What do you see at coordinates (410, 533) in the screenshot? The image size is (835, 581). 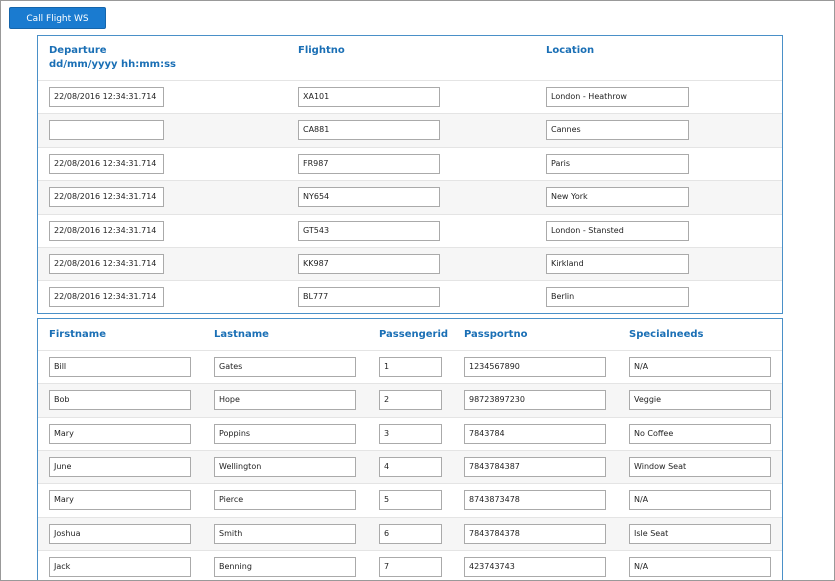 I see `text-input: 6` at bounding box center [410, 533].